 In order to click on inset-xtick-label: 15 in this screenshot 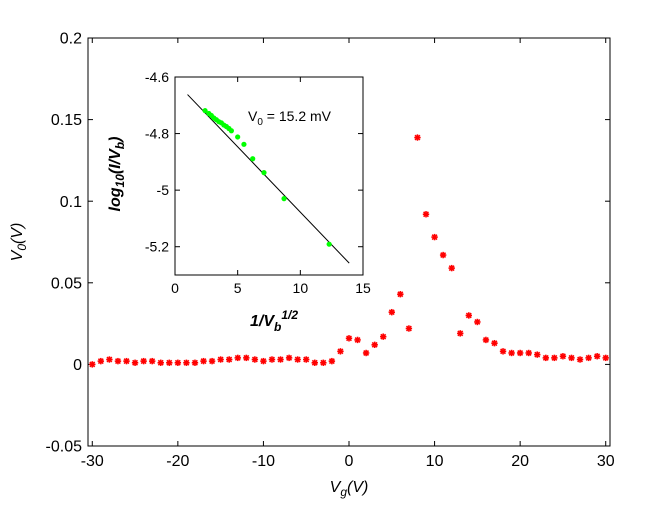, I will do `click(363, 288)`.